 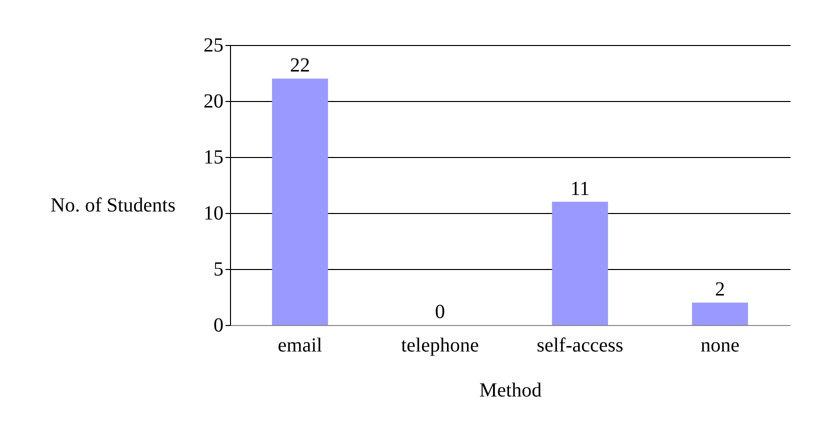 What do you see at coordinates (510, 391) in the screenshot?
I see `x-axis-title: Method` at bounding box center [510, 391].